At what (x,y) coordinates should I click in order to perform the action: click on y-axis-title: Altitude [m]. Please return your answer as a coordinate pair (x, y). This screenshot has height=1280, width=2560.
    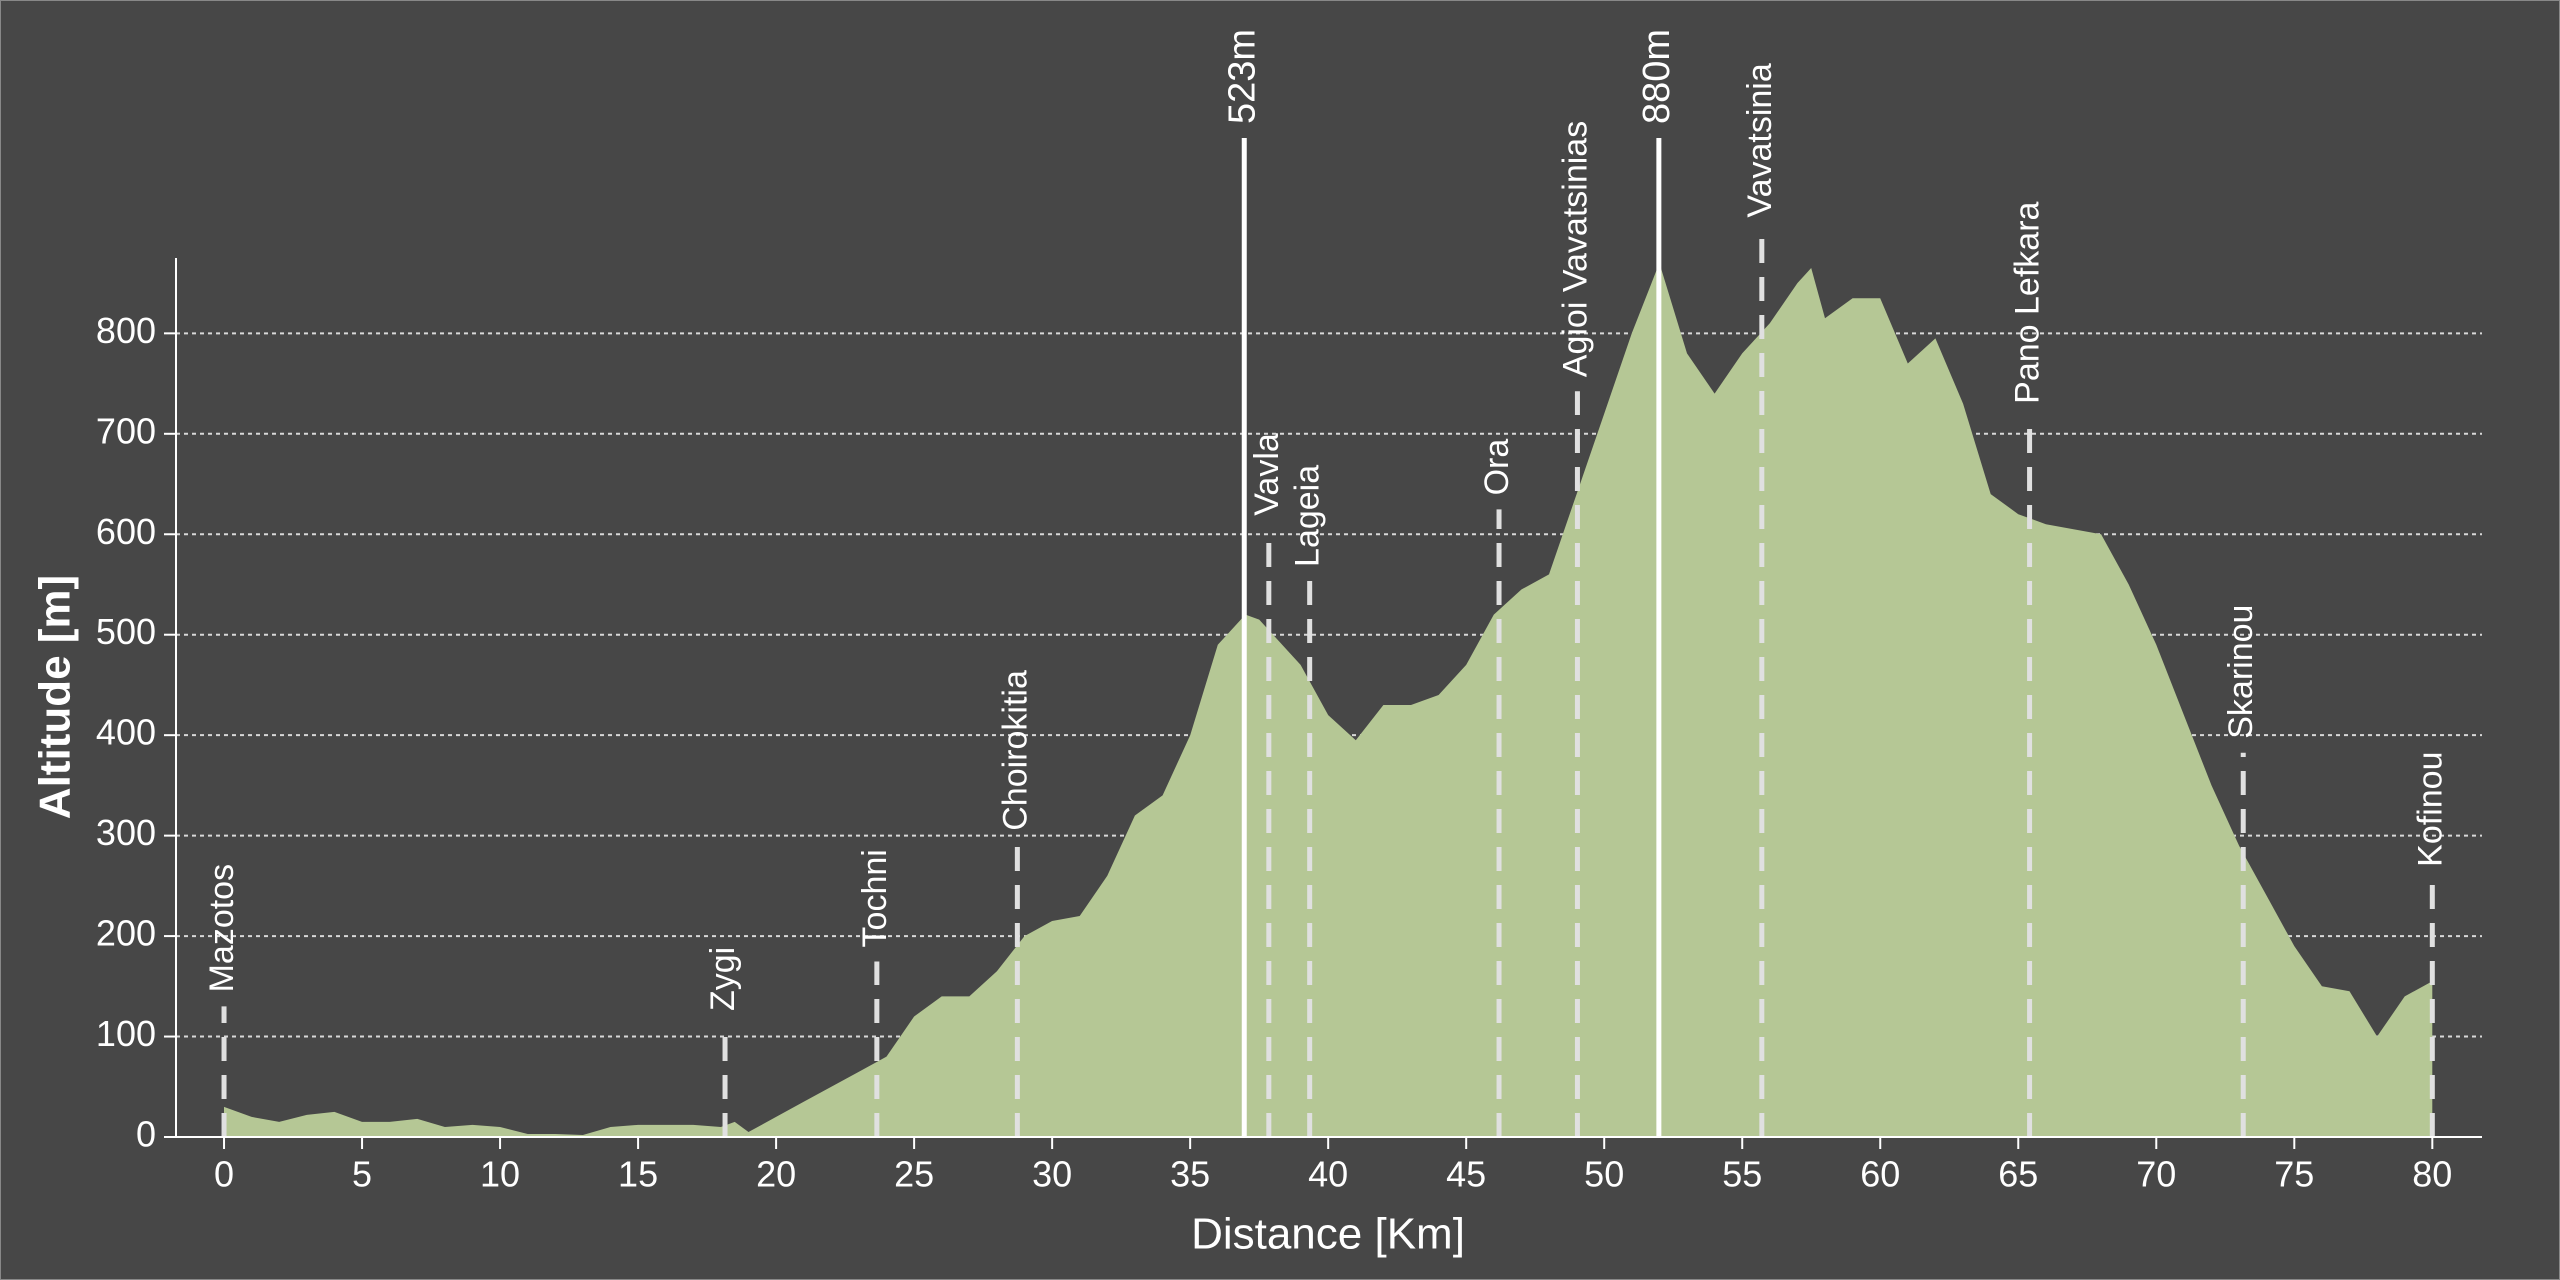
    Looking at the image, I should click on (55, 697).